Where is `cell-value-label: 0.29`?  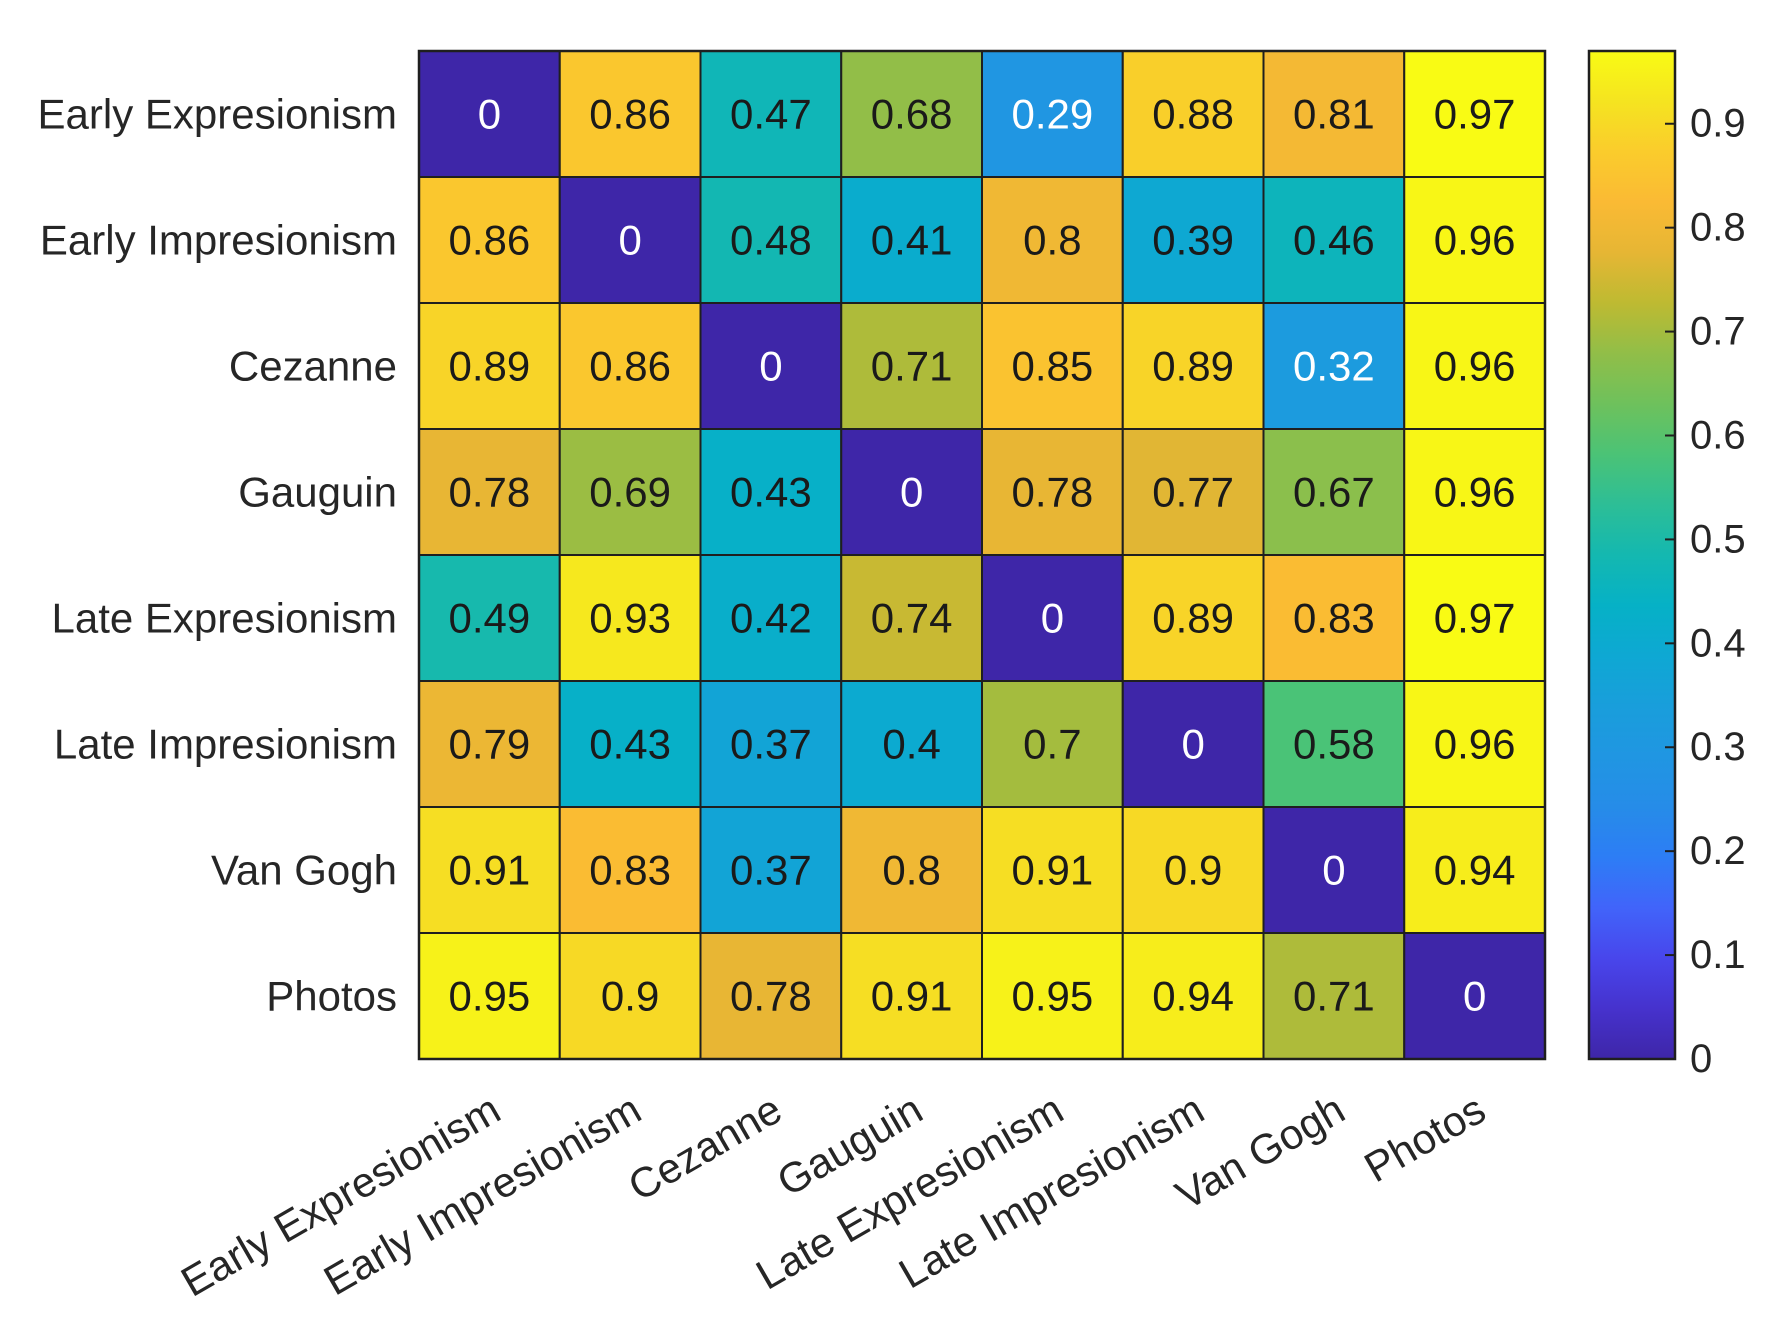 cell-value-label: 0.29 is located at coordinates (1053, 114).